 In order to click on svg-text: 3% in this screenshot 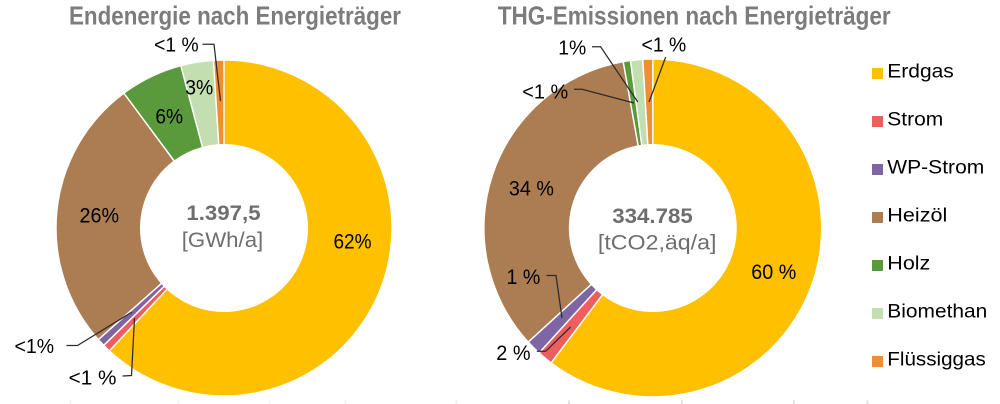, I will do `click(199, 88)`.